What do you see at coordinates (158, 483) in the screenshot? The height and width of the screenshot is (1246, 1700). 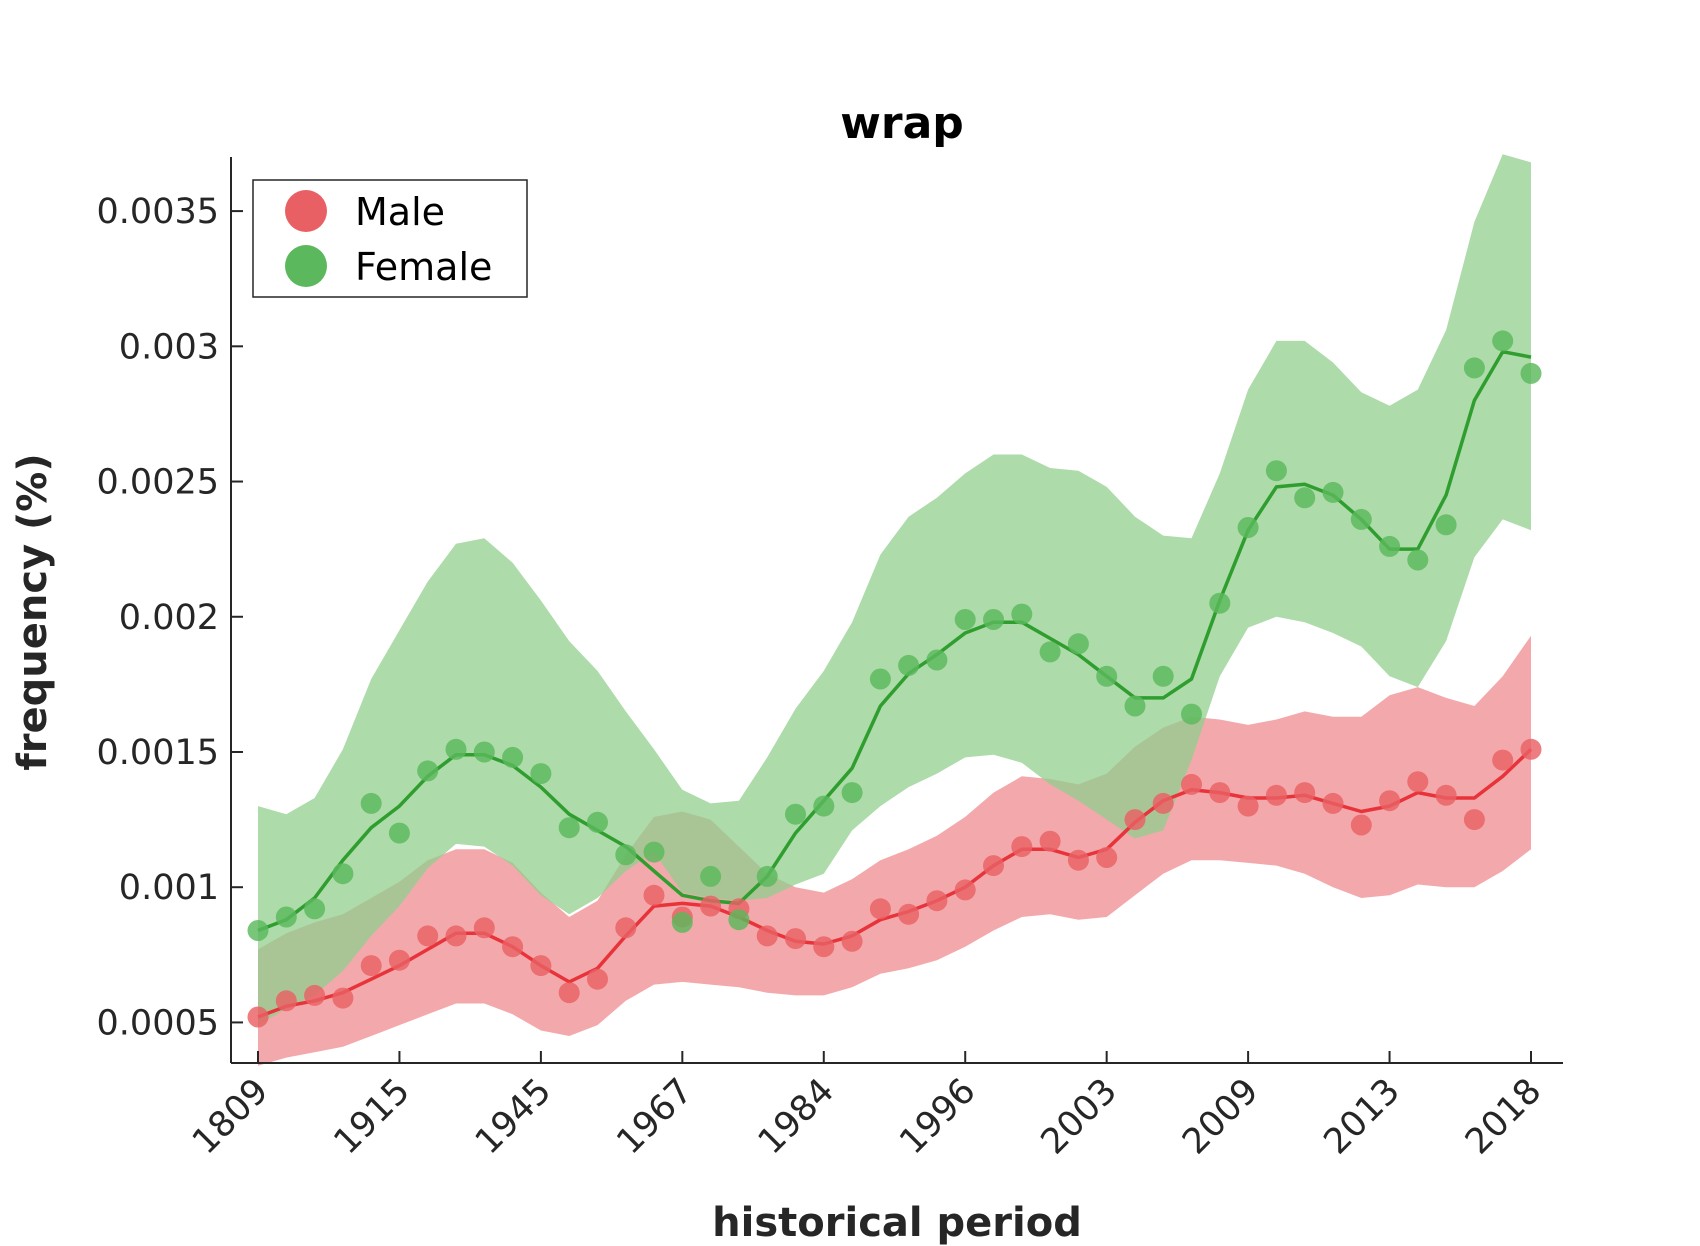 I see `y-tick-label: 0.0025` at bounding box center [158, 483].